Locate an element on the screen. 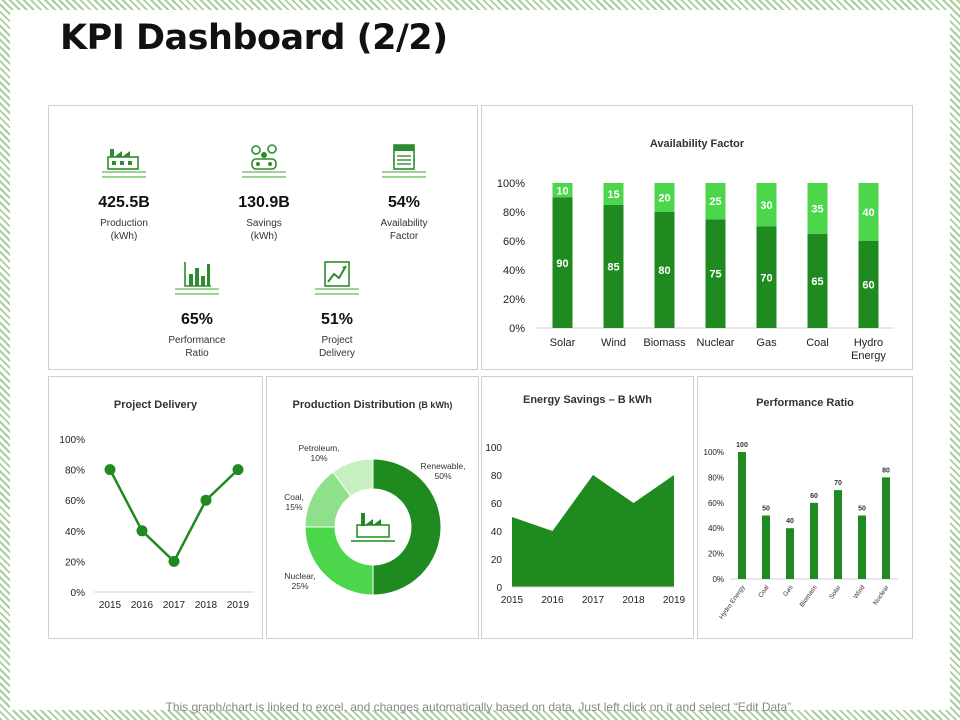 This screenshot has width=960, height=720. page-title: KPI Dashboard (2/2) is located at coordinates (254, 38).